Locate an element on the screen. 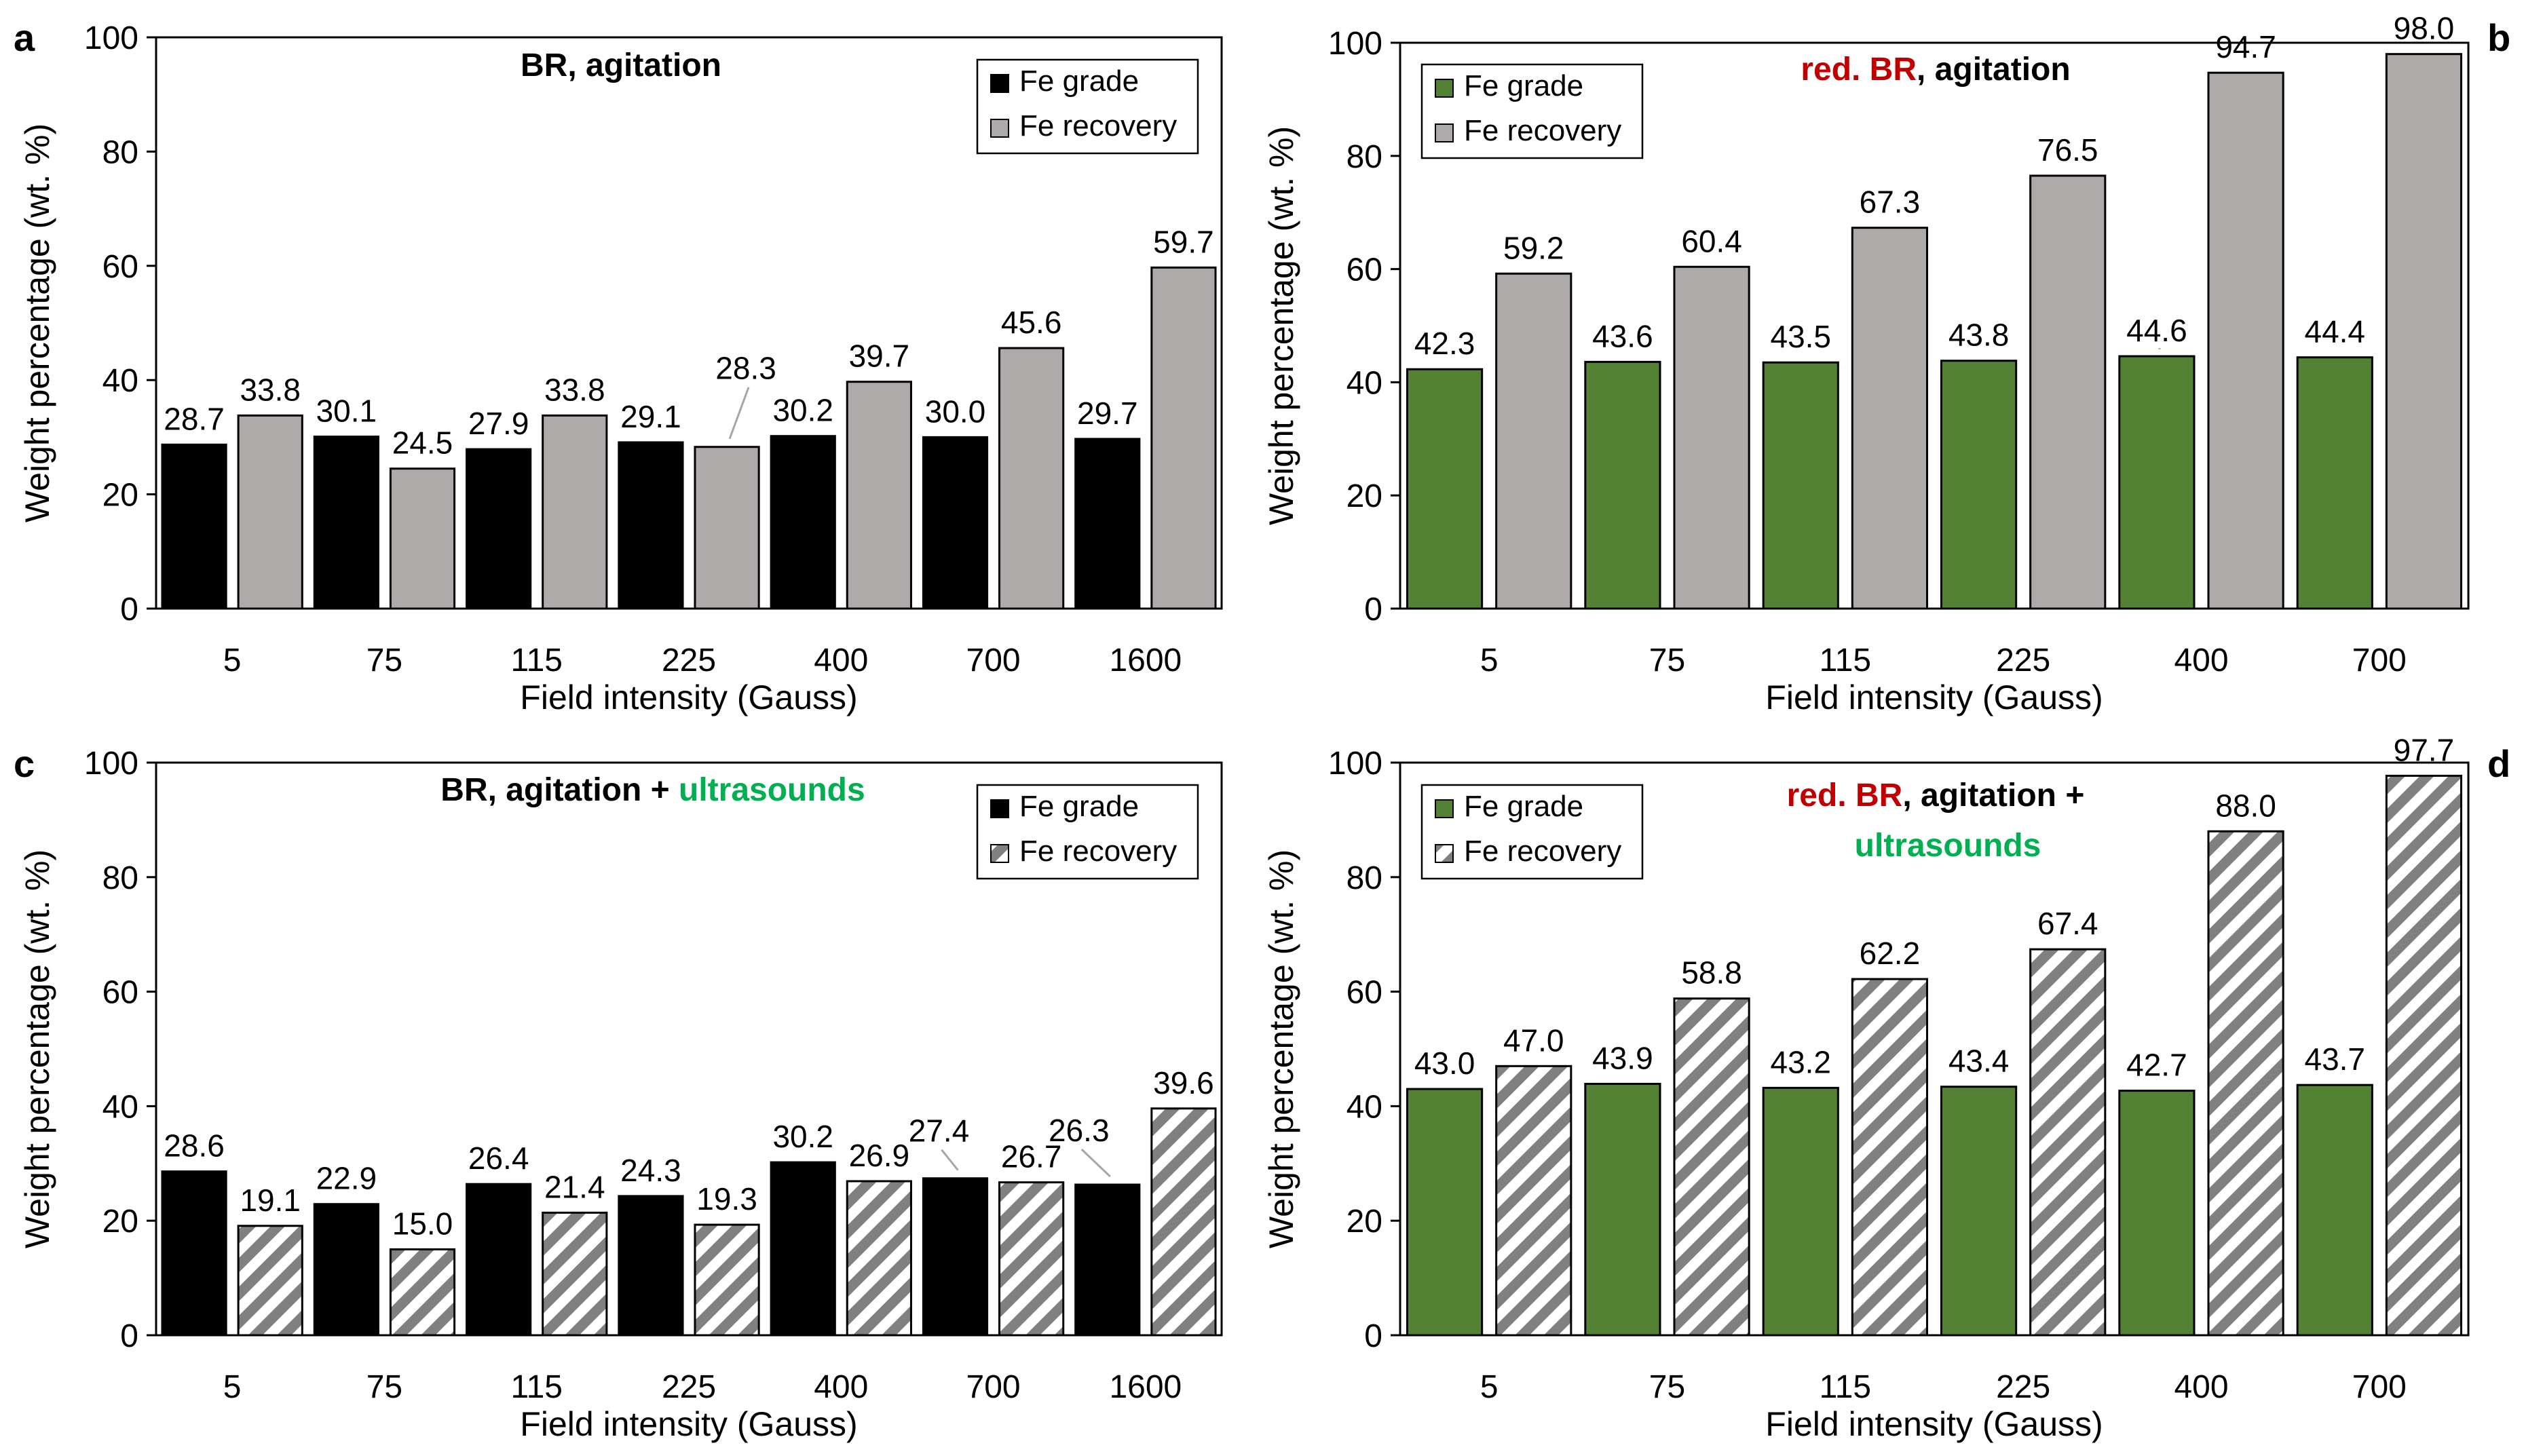 The width and height of the screenshot is (2524, 1456). data-label: 28.3 is located at coordinates (745, 368).